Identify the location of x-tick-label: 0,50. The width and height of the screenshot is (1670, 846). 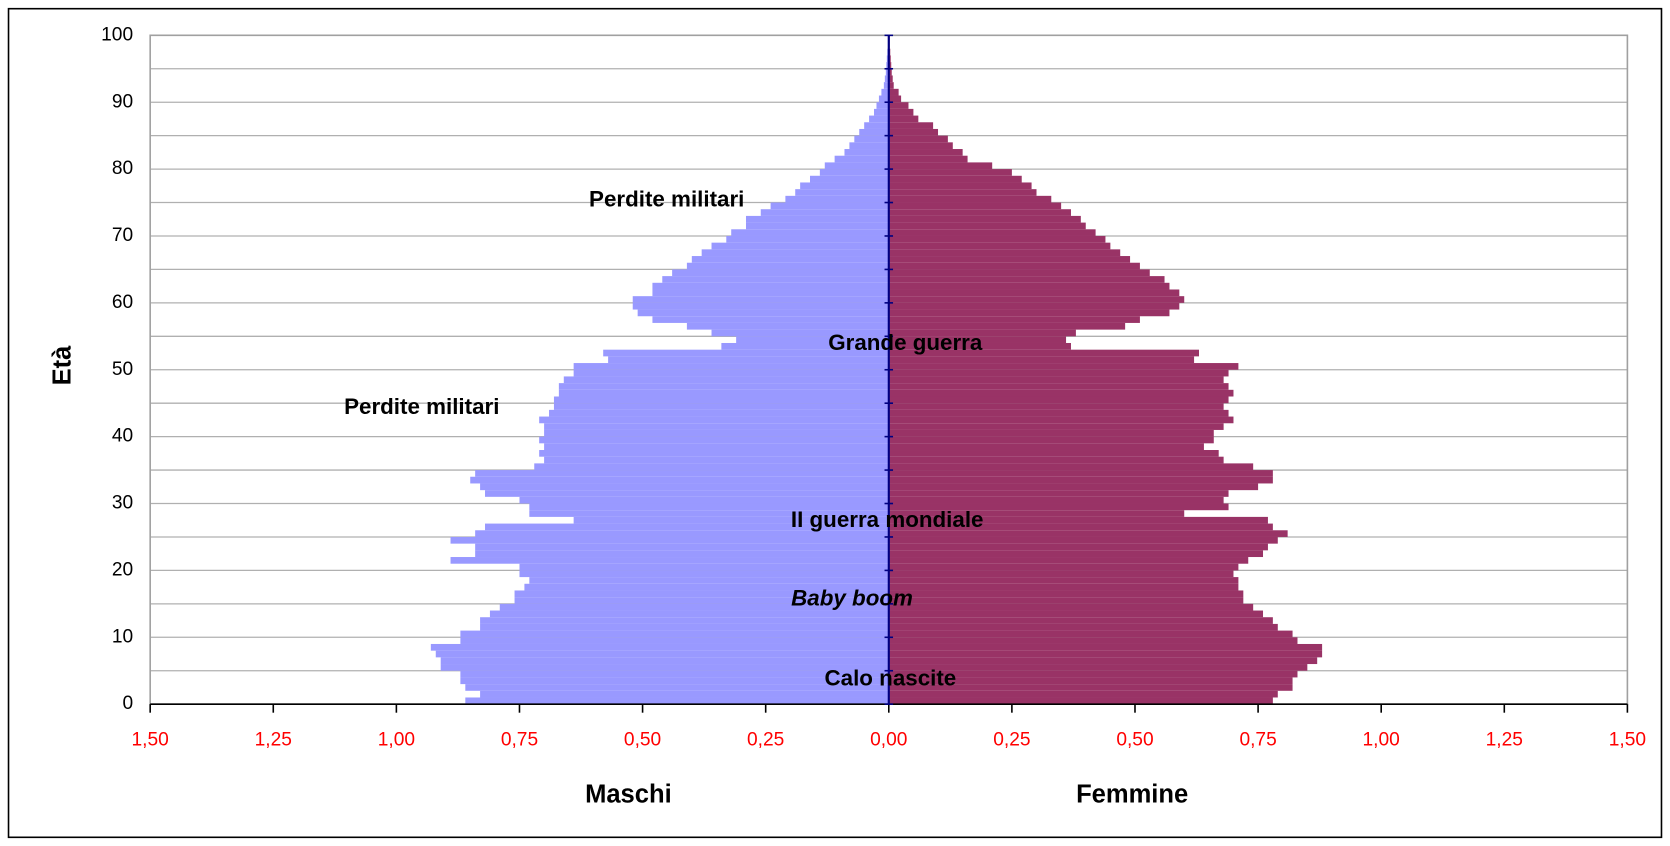
(642, 739).